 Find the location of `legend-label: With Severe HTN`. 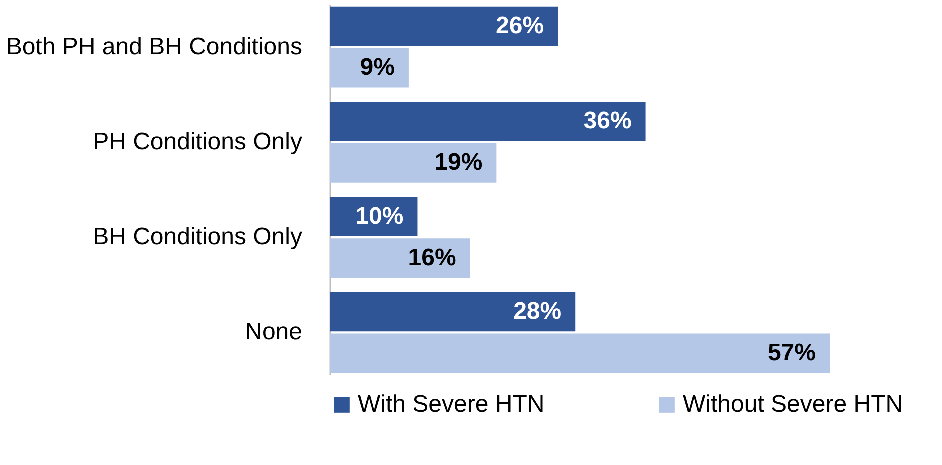

legend-label: With Severe HTN is located at coordinates (451, 404).